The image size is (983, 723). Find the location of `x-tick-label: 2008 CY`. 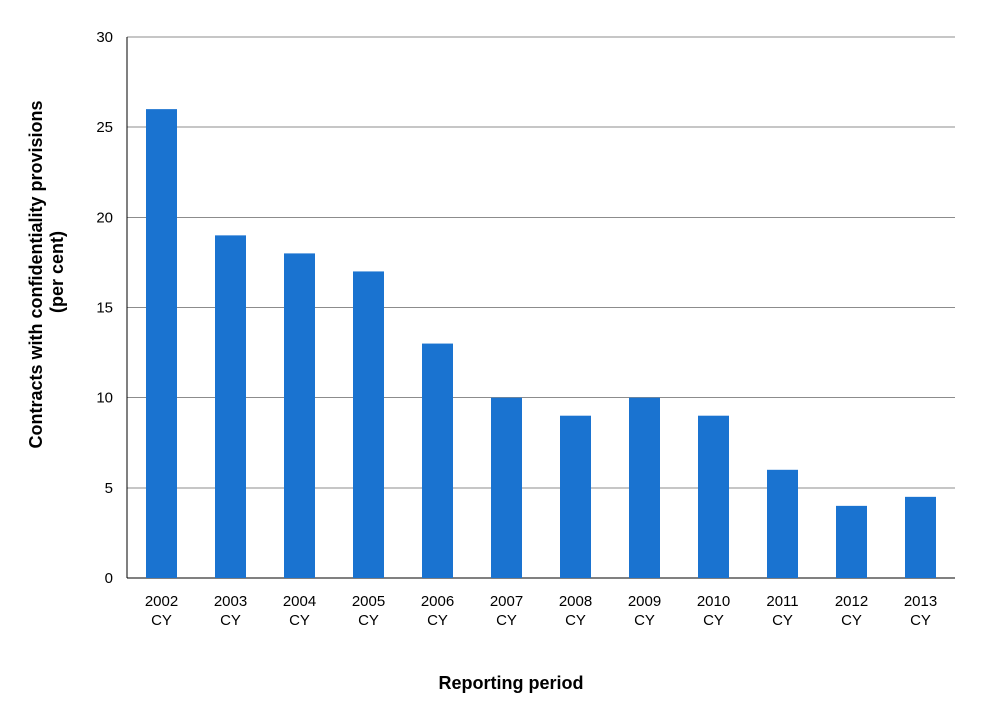

x-tick-label: 2008 CY is located at coordinates (575, 611).